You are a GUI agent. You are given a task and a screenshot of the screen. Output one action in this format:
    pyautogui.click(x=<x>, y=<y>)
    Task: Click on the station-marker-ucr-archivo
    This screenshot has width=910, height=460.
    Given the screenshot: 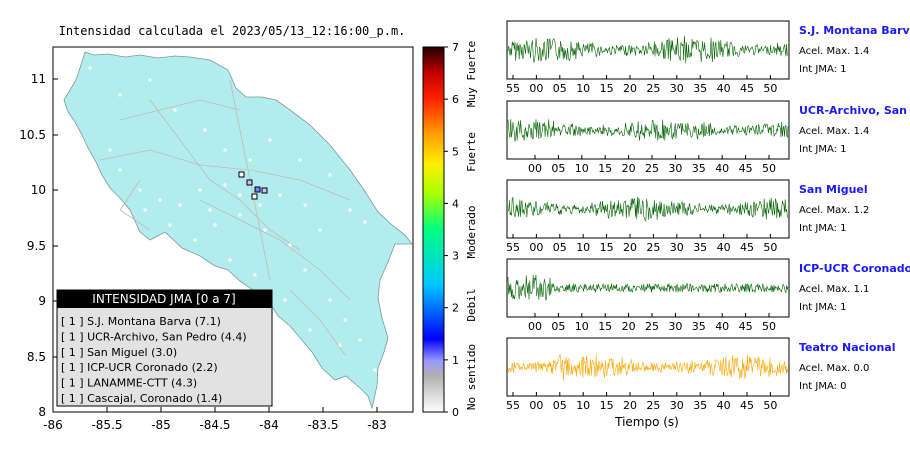 What is the action you would take?
    pyautogui.click(x=257, y=189)
    